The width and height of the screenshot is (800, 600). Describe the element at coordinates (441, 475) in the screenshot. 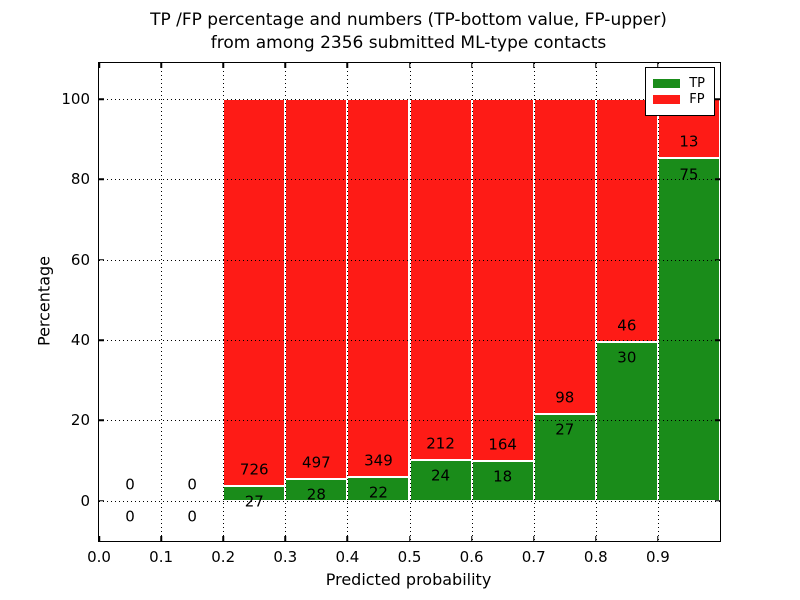

I see `bar-label-tp: 24` at that location.